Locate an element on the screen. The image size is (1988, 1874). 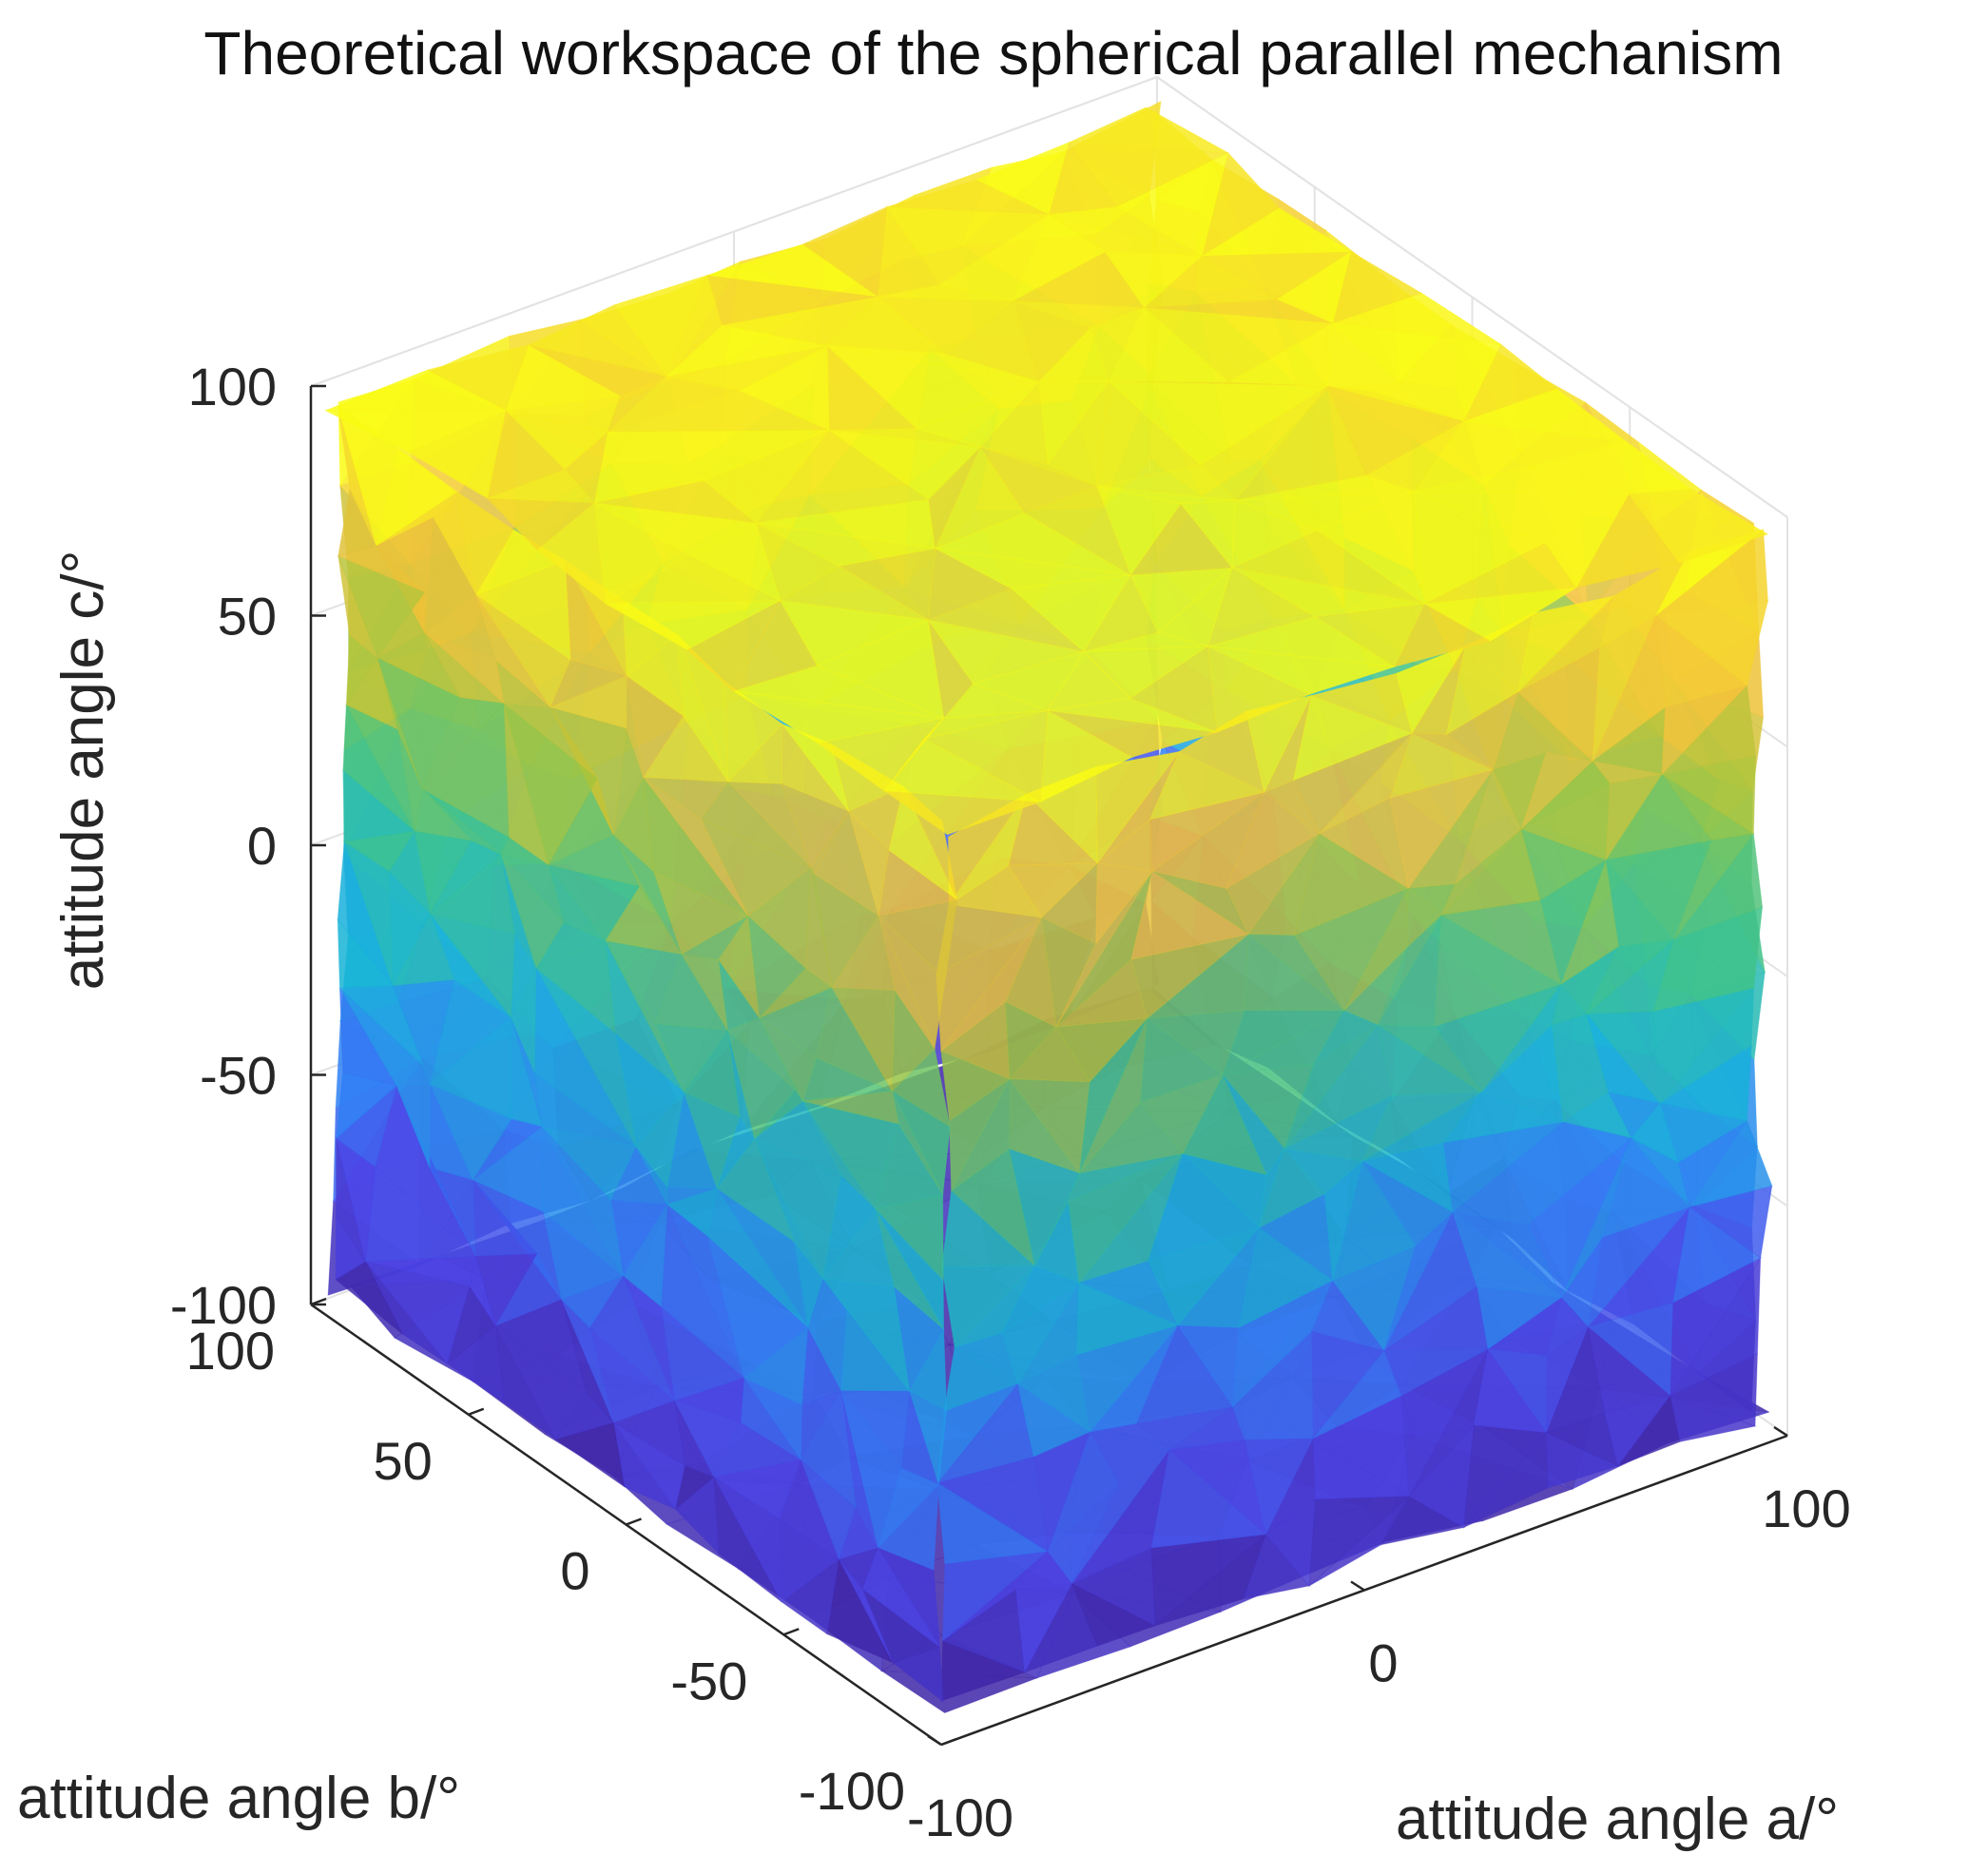
x-tick-mark is located at coordinates (1780, 1431).